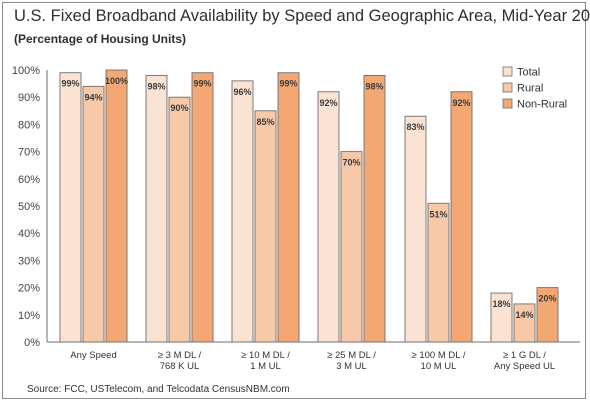  What do you see at coordinates (180, 366) in the screenshot?
I see `category-label: 768 K UL` at bounding box center [180, 366].